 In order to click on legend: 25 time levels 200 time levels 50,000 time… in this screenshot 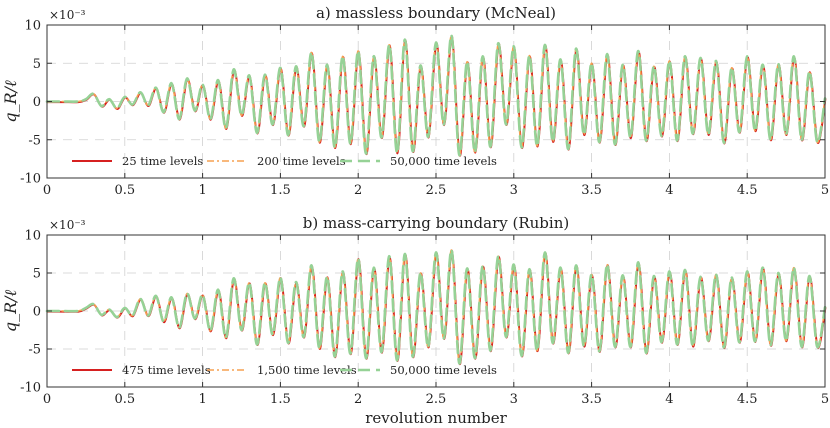, I will do `click(284, 161)`.